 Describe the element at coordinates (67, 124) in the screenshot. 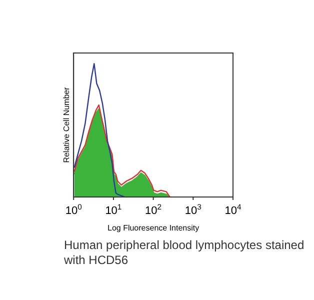

I see `y-axis-title: Relative Cell Number` at that location.